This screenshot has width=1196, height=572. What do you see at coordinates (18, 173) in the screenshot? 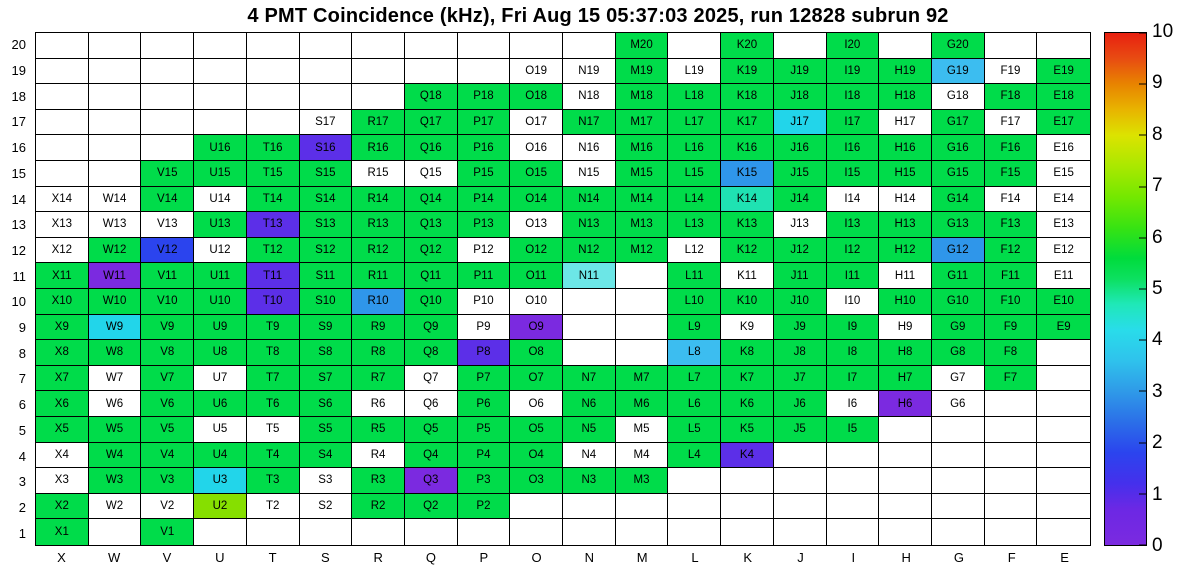
I see `y-axis-tick-label: 15` at bounding box center [18, 173].